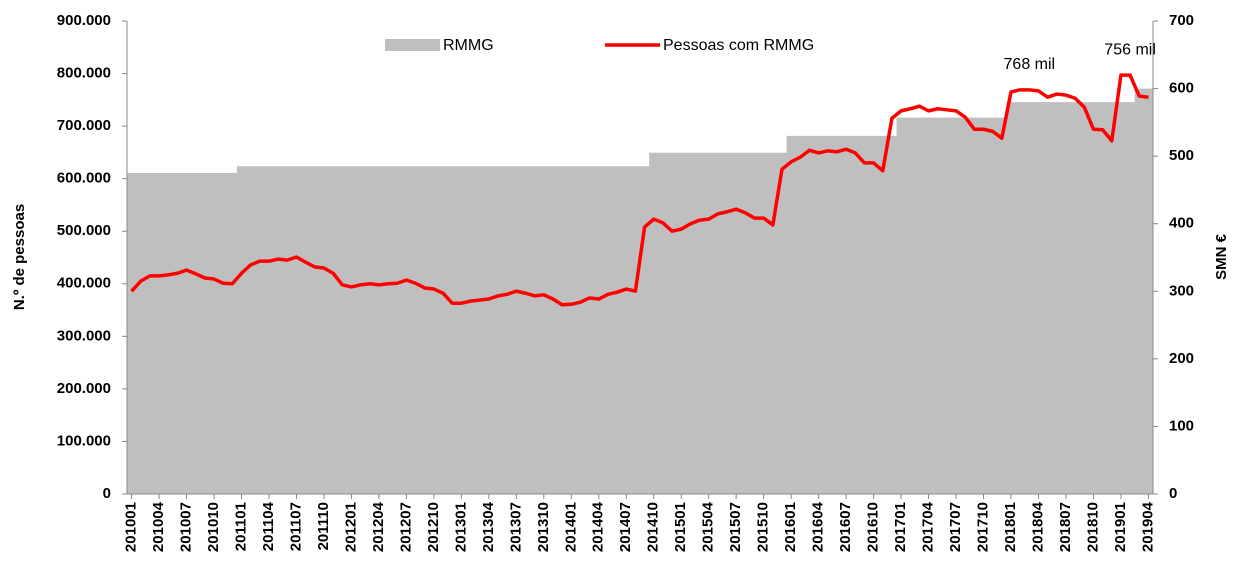 Image resolution: width=1234 pixels, height=574 pixels. What do you see at coordinates (1065, 527) in the screenshot?
I see `x-tick-label: 201807` at bounding box center [1065, 527].